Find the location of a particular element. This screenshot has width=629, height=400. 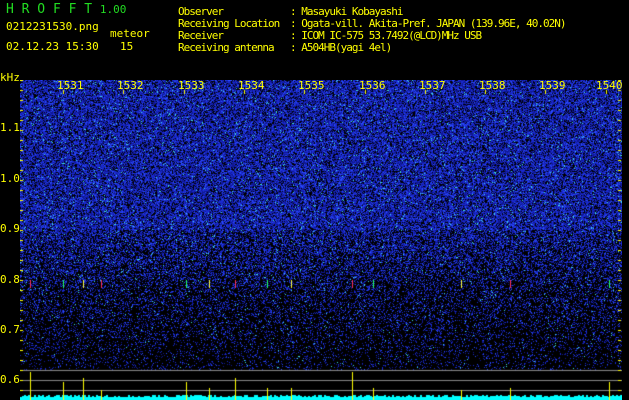

x-tick: 1540 is located at coordinates (609, 85).